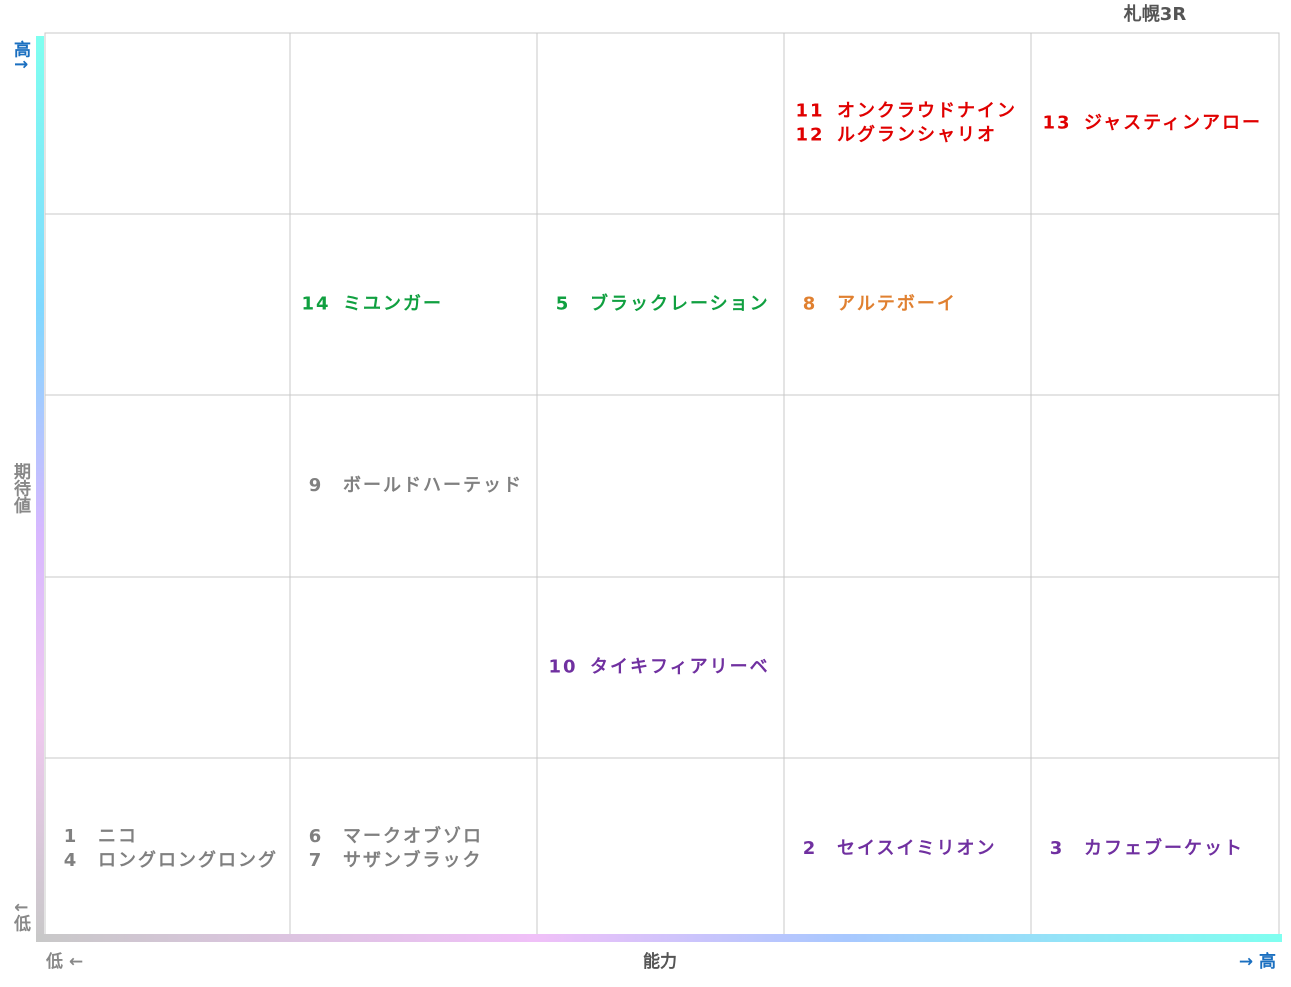 The image size is (1291, 987). Describe the element at coordinates (71, 836) in the screenshot. I see `entry-number: 1` at that location.